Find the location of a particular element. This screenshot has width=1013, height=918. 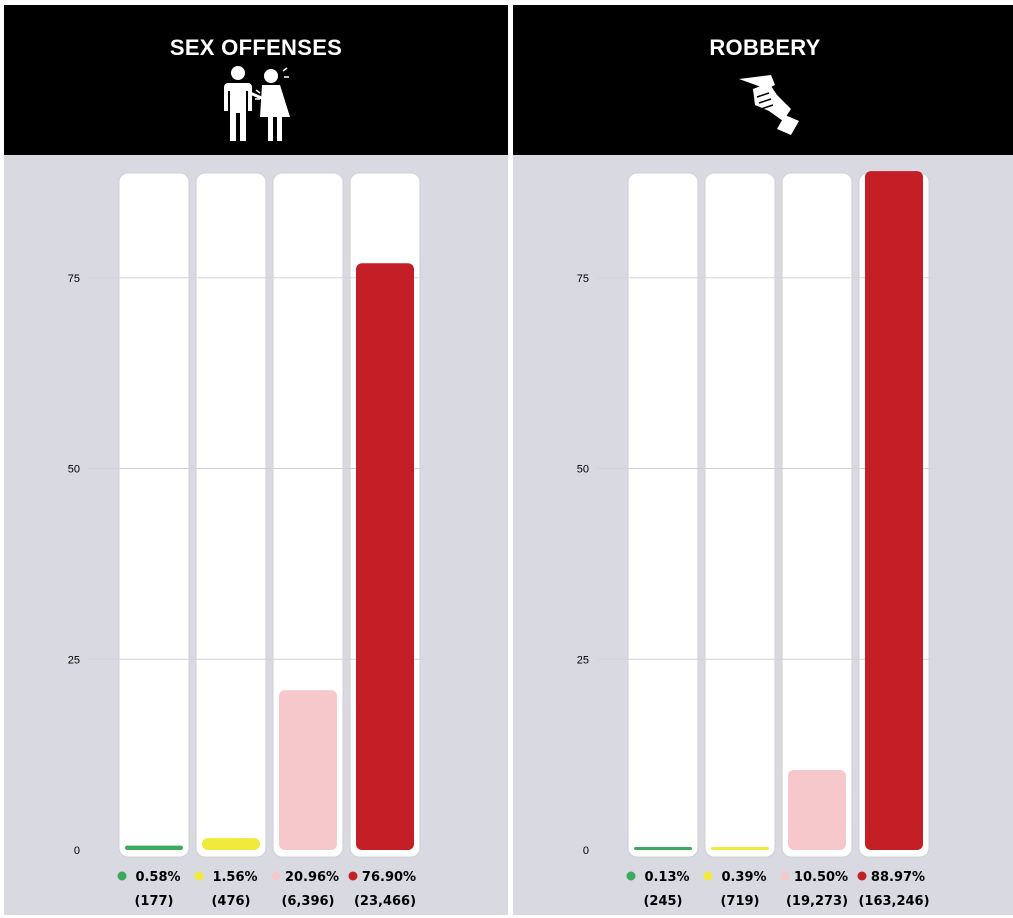

count-label: (719) is located at coordinates (739, 901).